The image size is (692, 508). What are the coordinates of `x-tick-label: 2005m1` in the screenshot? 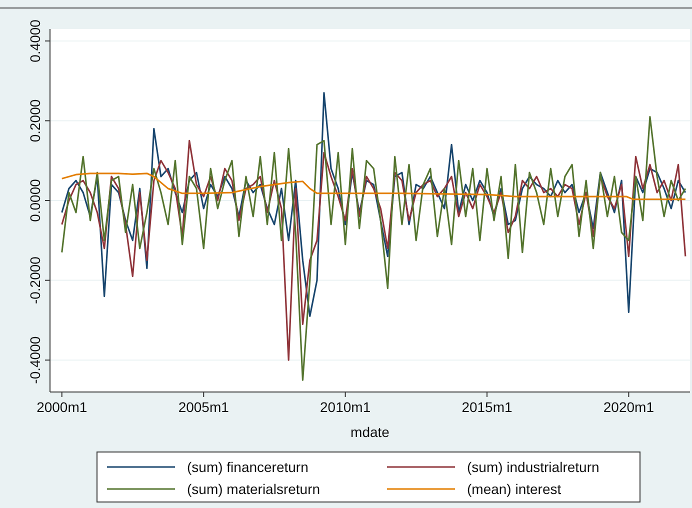 It's located at (204, 407).